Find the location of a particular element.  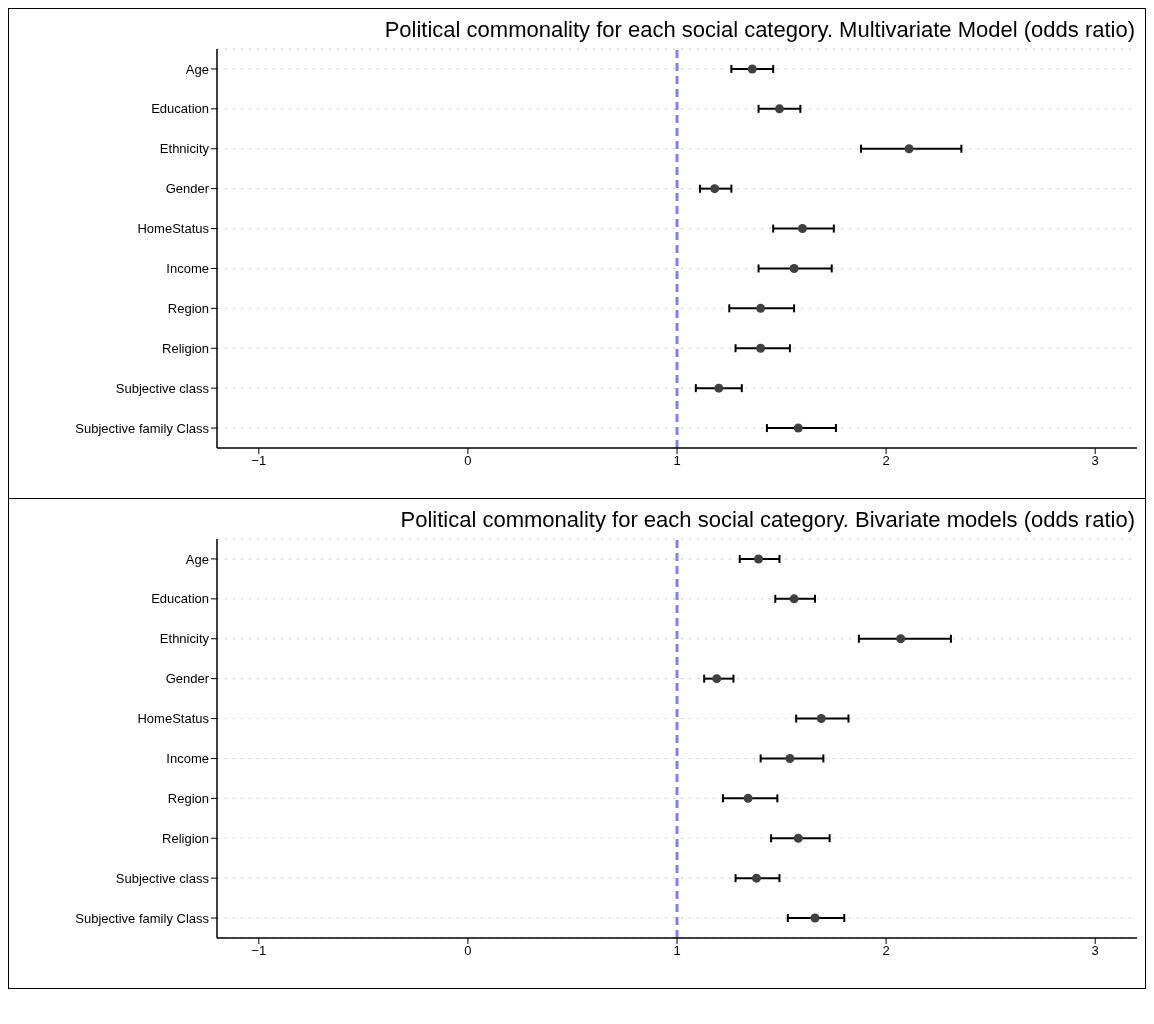

chart-title: Political commonality for each social category. Multivariate Model (odds ratio) is located at coordinates (759, 29).